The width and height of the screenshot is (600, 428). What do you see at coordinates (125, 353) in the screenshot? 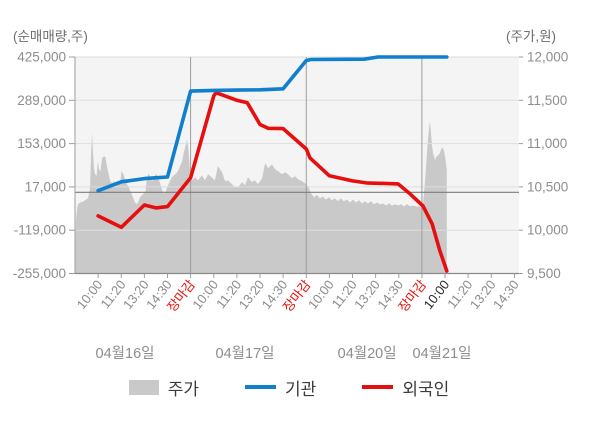
I see `date-label: 04월16일` at bounding box center [125, 353].